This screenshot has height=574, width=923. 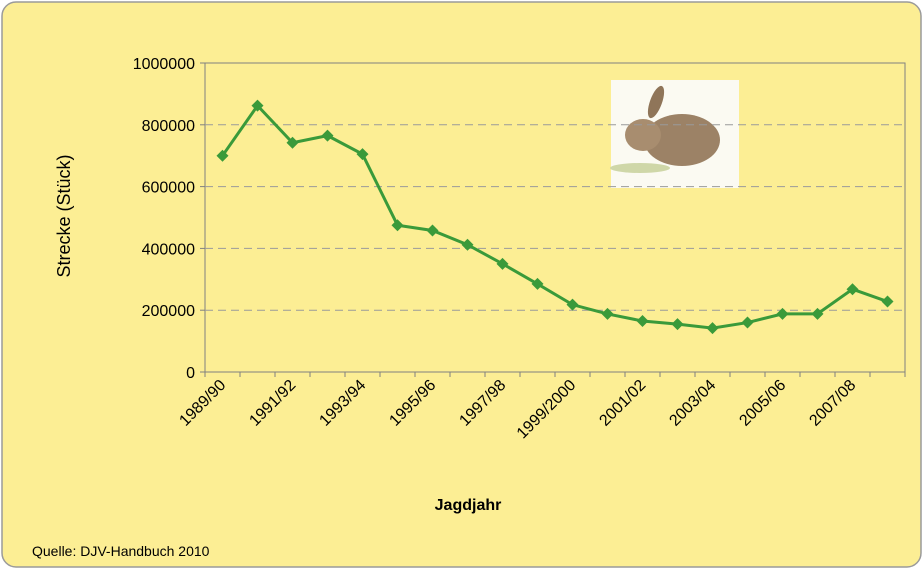 What do you see at coordinates (468, 505) in the screenshot?
I see `x-axis-label: Jagdjahr` at bounding box center [468, 505].